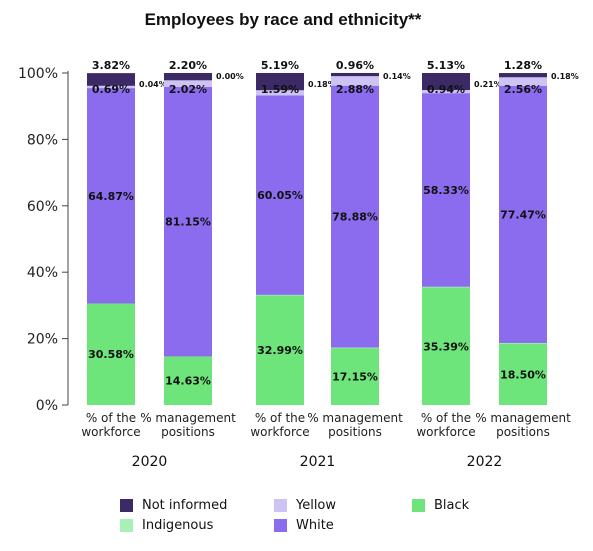 The height and width of the screenshot is (551, 593). I want to click on y-tick-label: 0%, so click(47, 406).